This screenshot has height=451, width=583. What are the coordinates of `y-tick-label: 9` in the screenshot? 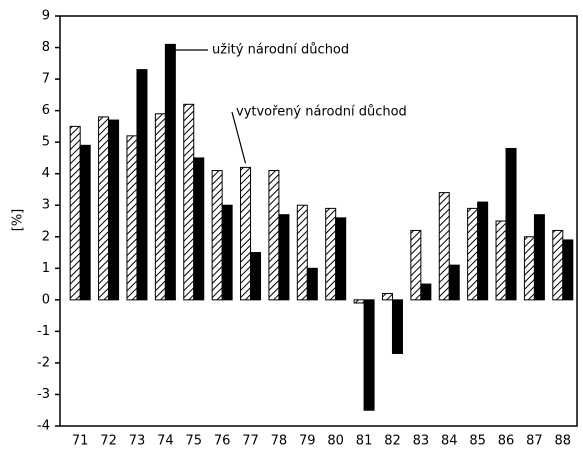 It's located at (46, 16).